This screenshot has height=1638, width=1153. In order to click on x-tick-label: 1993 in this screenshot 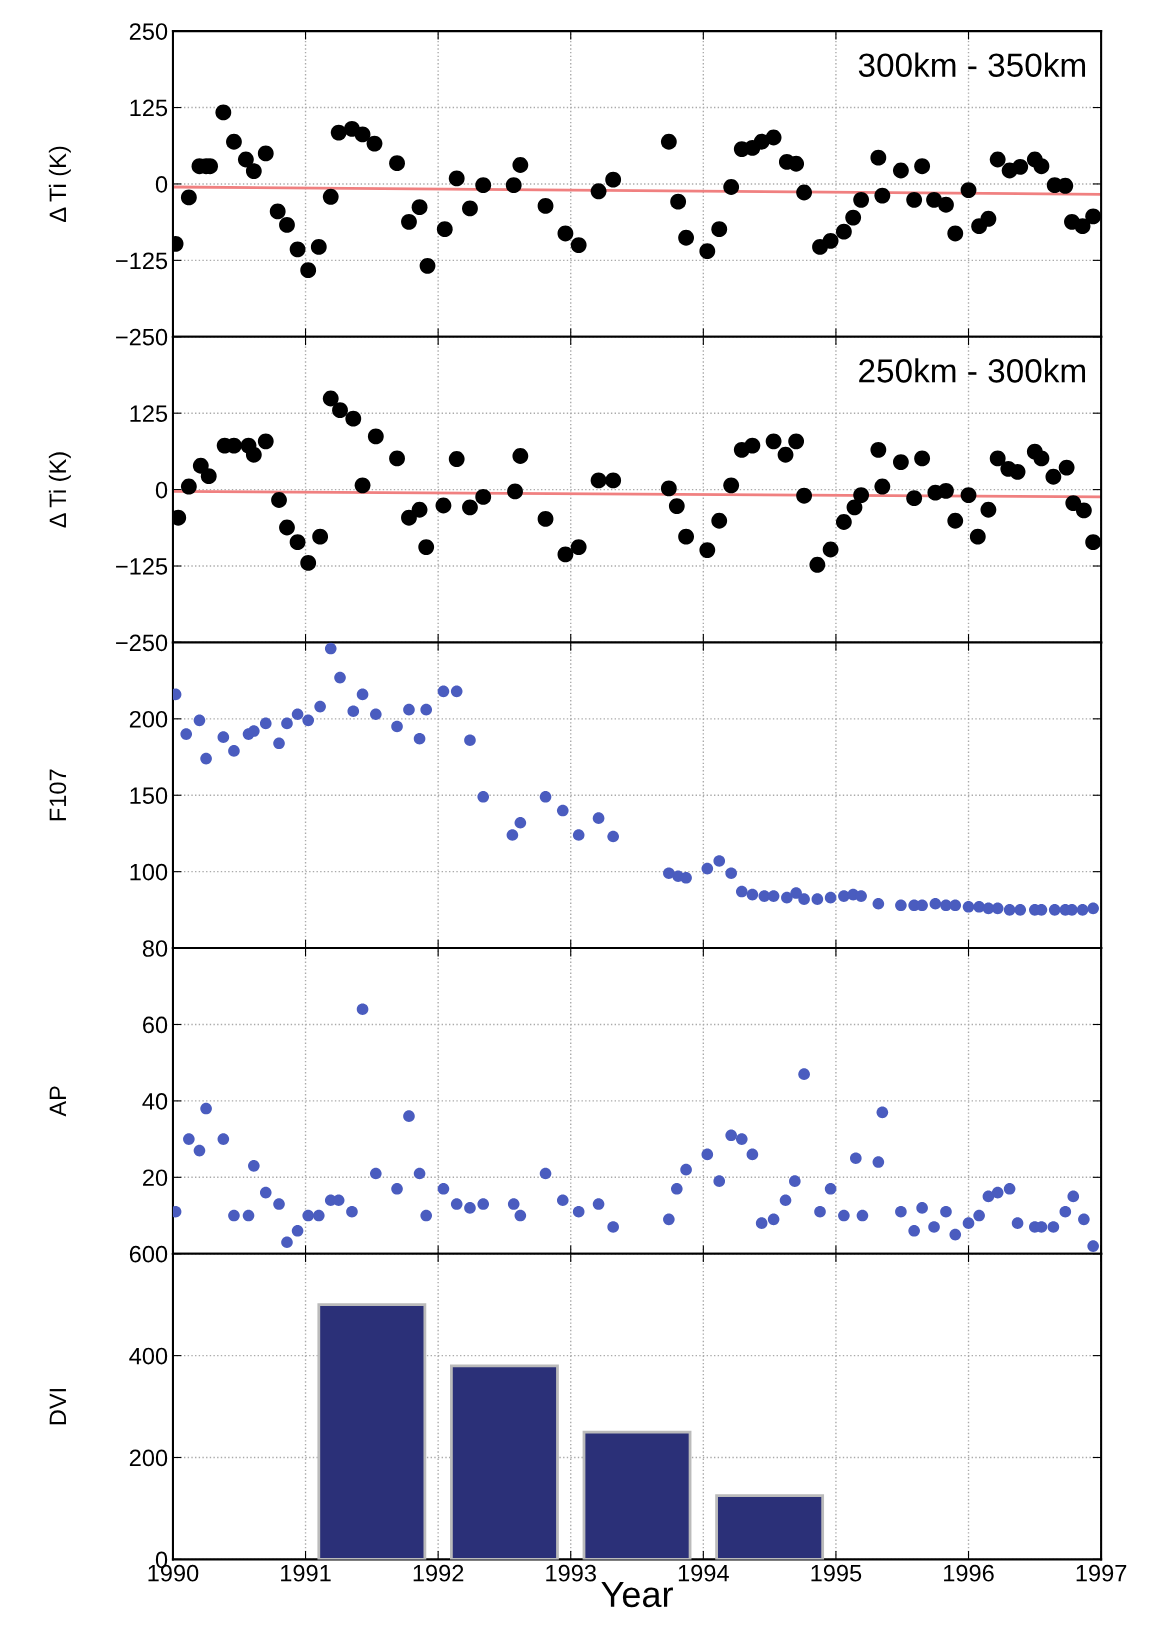, I will do `click(571, 1573)`.